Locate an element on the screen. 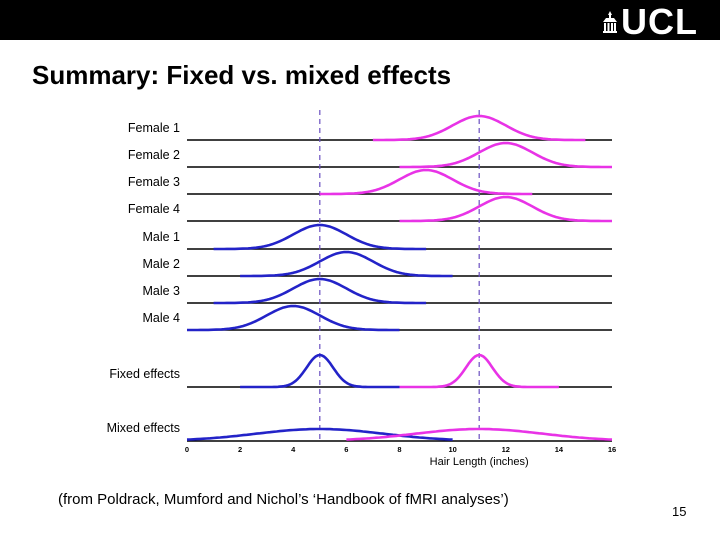 Image resolution: width=720 pixels, height=540 pixels. row-label: Mixed effects is located at coordinates (143, 428).